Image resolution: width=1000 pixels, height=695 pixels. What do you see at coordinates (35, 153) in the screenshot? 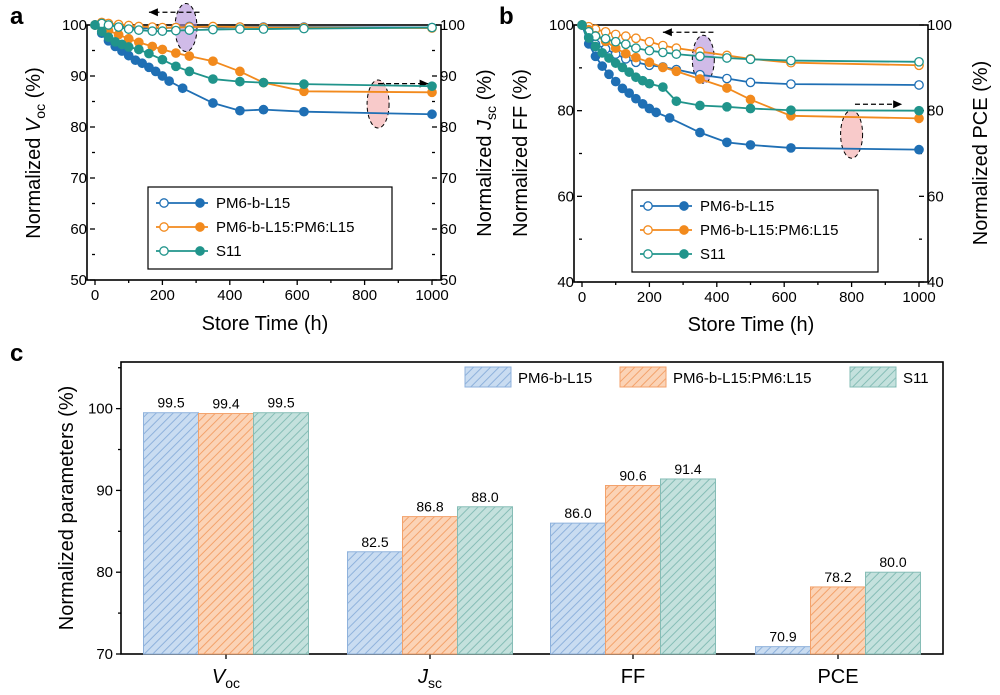
I see `panel-a-ylabel-left: Normalized Voc (%)` at bounding box center [35, 153].